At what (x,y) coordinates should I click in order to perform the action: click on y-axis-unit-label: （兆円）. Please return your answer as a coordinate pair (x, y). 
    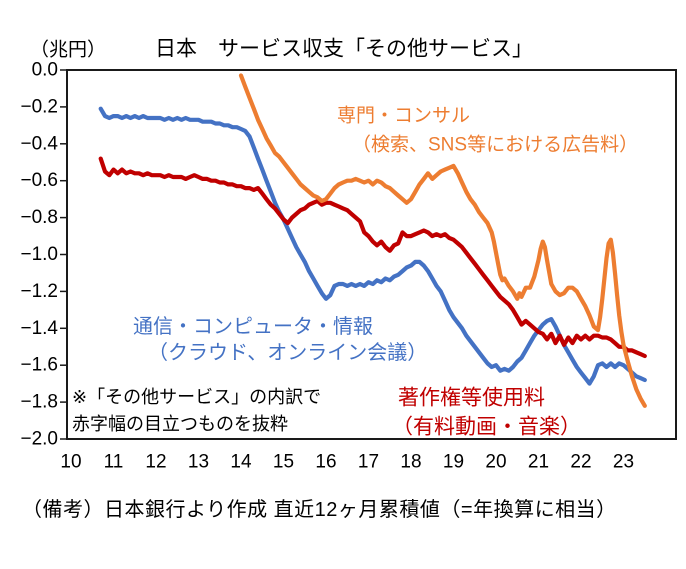
    Looking at the image, I should click on (68, 50).